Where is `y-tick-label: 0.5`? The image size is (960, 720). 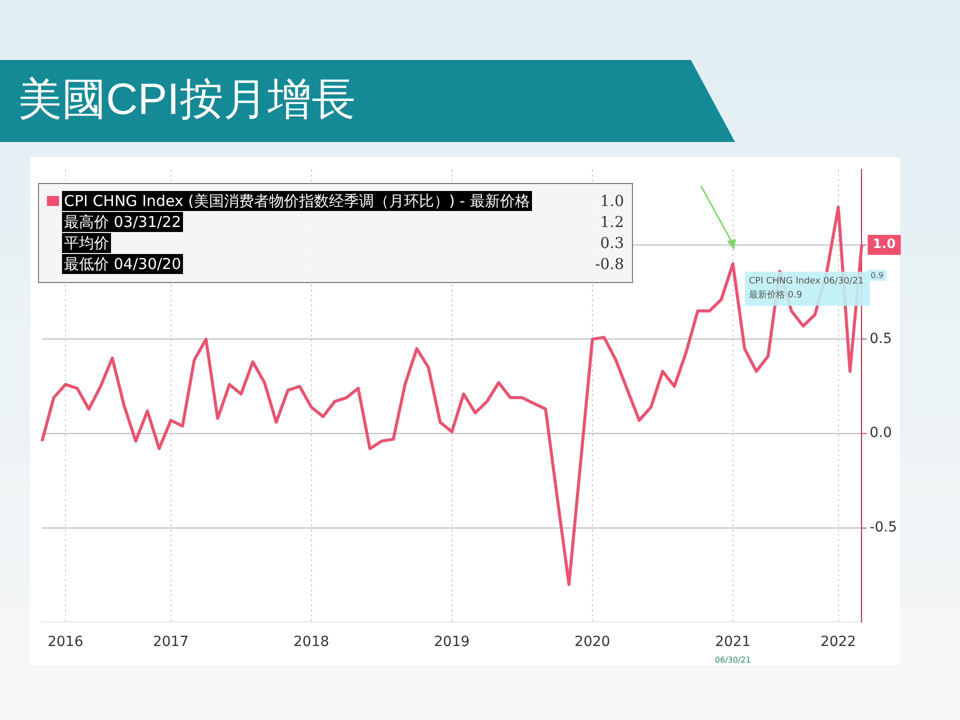 y-tick-label: 0.5 is located at coordinates (881, 338).